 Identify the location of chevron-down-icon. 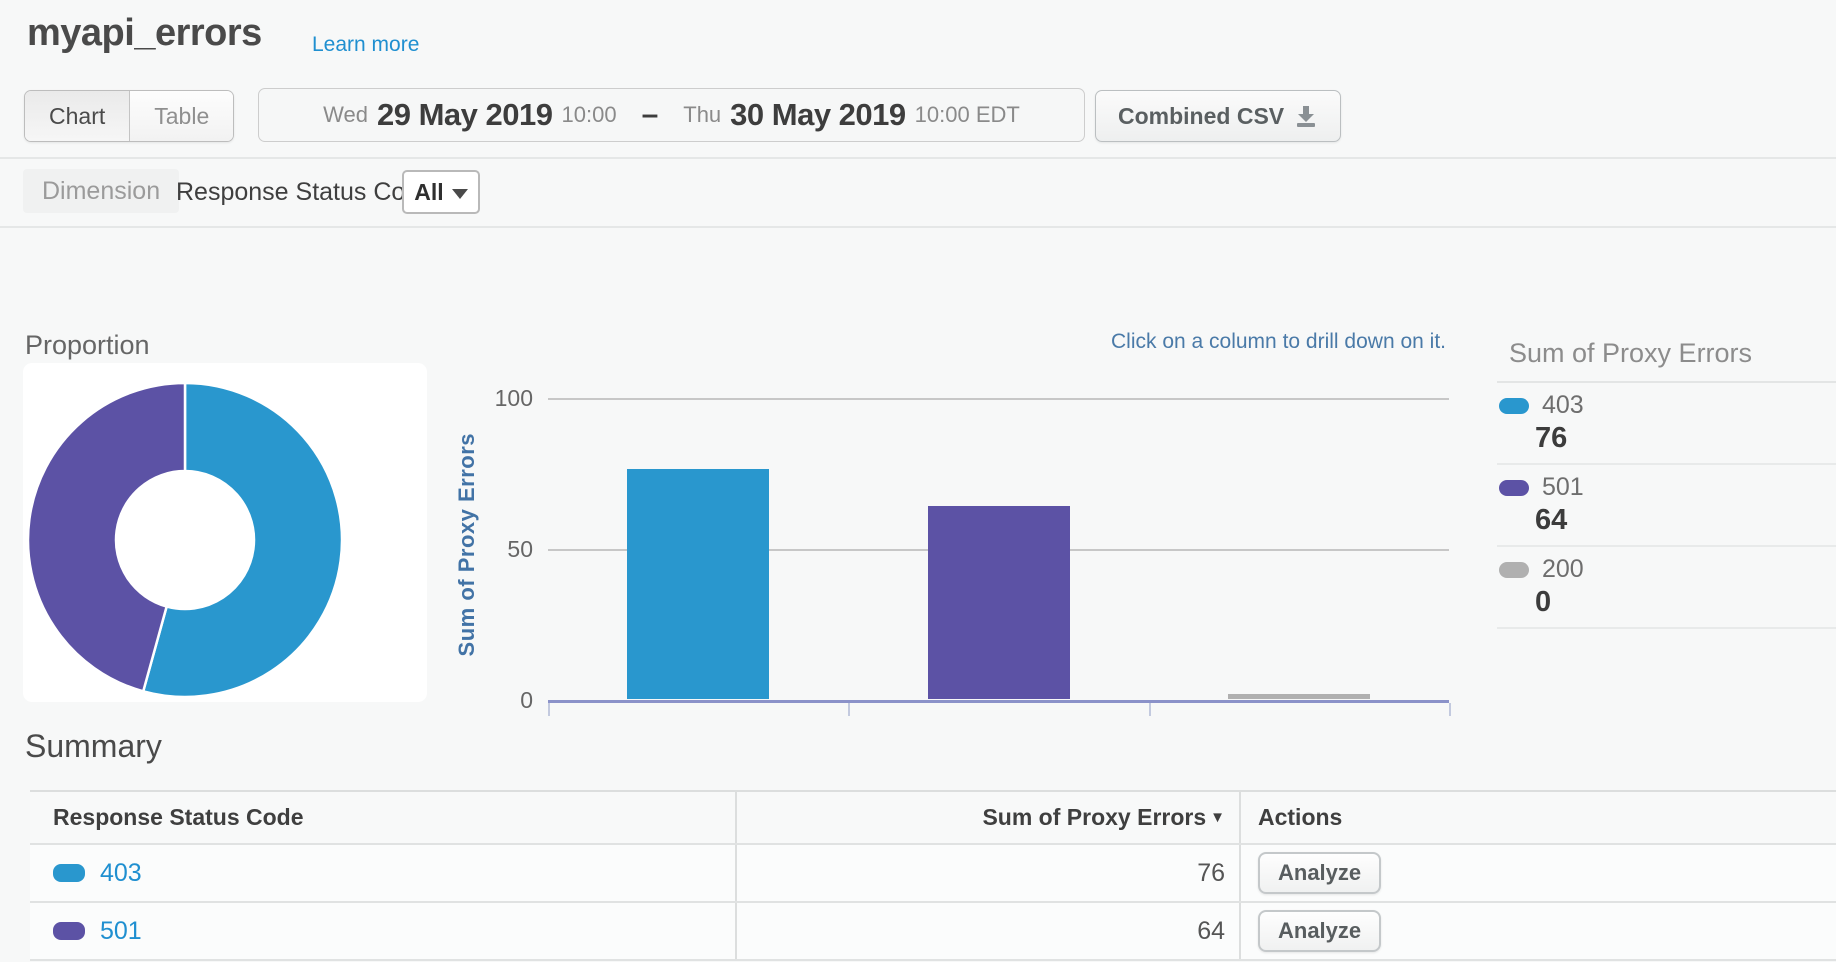
(459, 193).